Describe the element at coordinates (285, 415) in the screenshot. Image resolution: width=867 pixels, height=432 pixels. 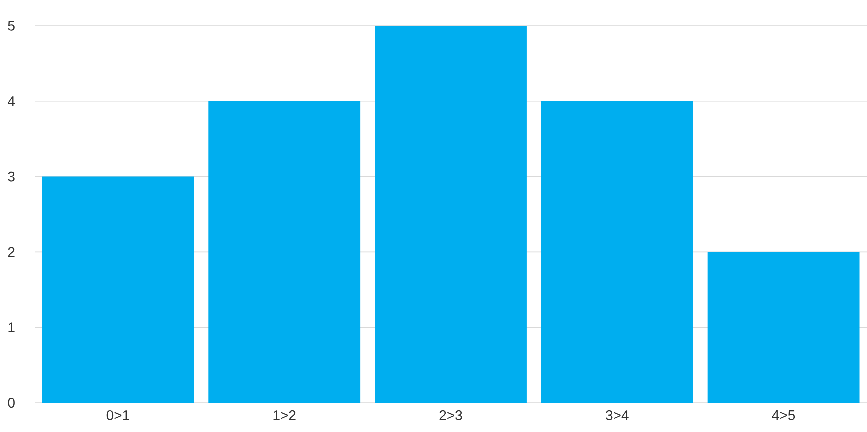
I see `x-tick-label: 1>2` at that location.